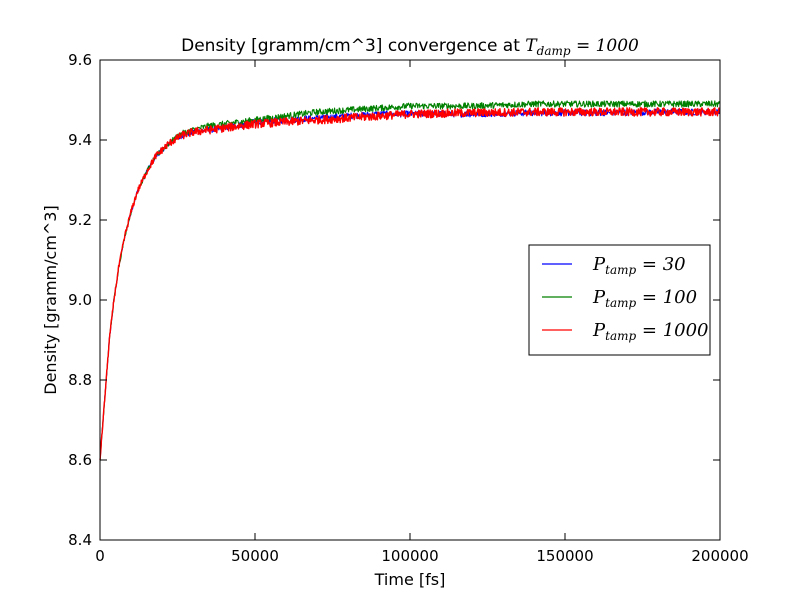  What do you see at coordinates (564, 556) in the screenshot?
I see `x-tick-label-3: 150000` at bounding box center [564, 556].